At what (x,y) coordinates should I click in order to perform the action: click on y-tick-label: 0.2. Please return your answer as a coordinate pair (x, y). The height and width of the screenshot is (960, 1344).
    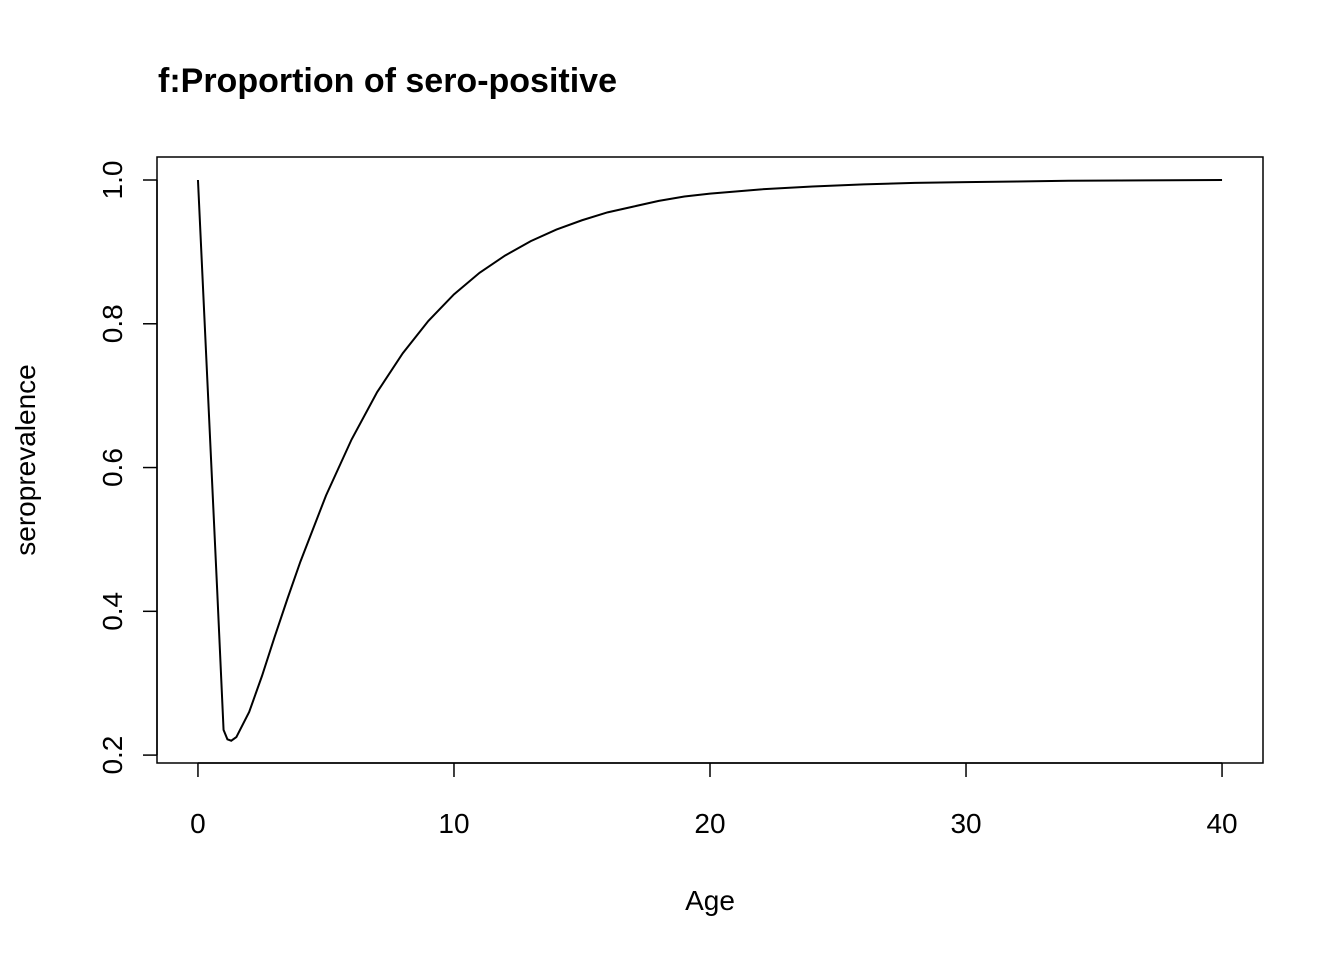
    Looking at the image, I should click on (112, 755).